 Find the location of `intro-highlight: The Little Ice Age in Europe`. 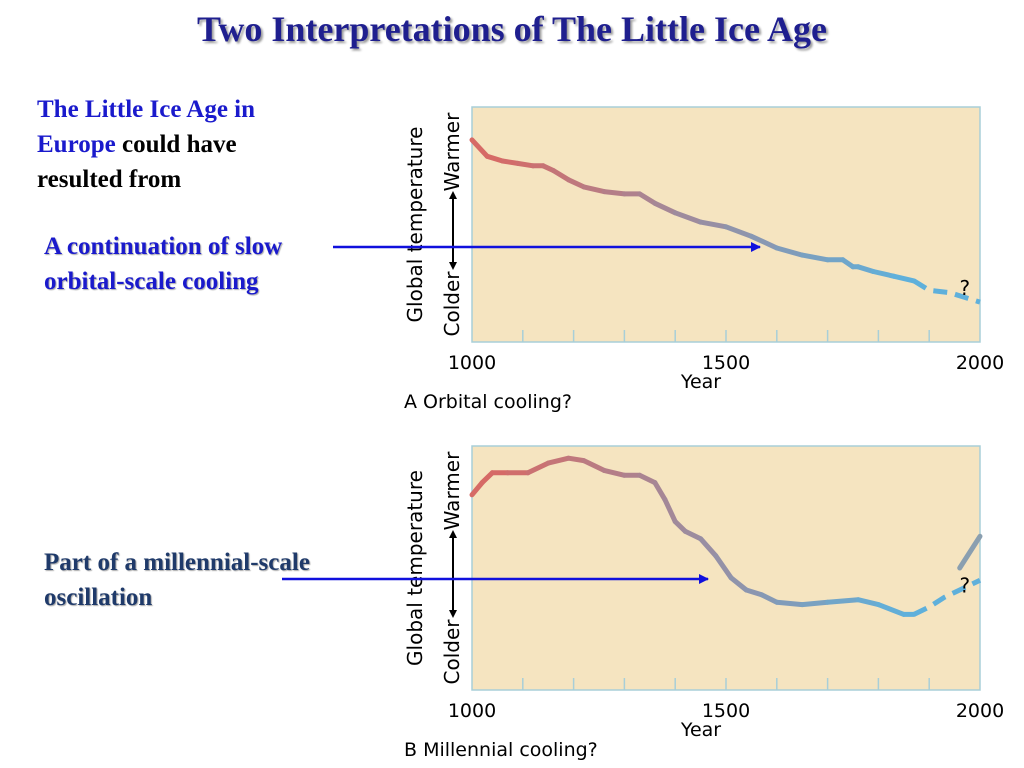

intro-highlight: The Little Ice Age in Europe is located at coordinates (146, 127).